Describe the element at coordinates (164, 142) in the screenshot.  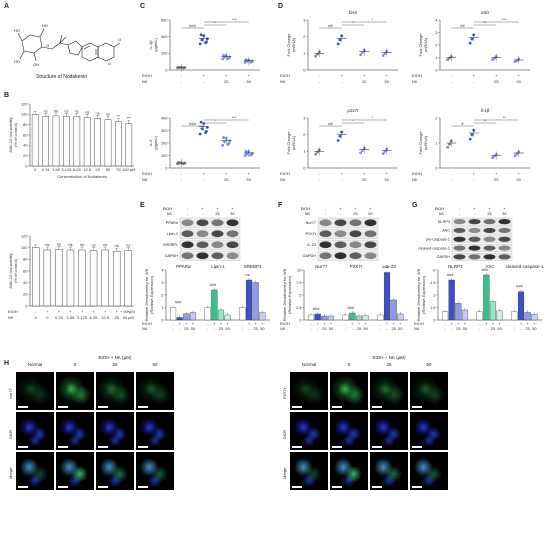
I see `y-tick-label: 200` at that location.